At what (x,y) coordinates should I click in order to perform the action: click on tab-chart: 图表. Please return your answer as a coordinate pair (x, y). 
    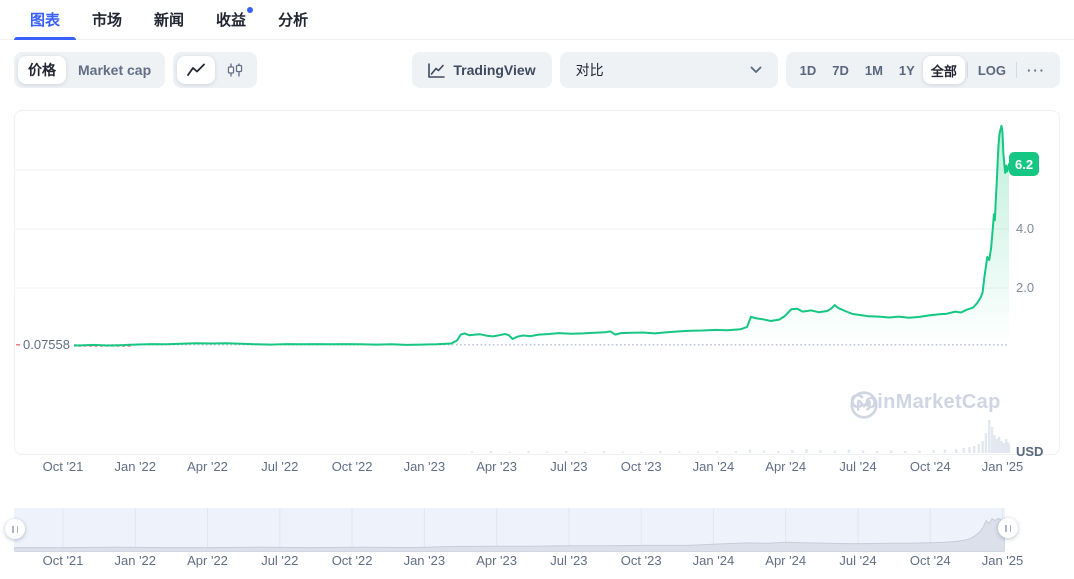
    Looking at the image, I should click on (45, 20).